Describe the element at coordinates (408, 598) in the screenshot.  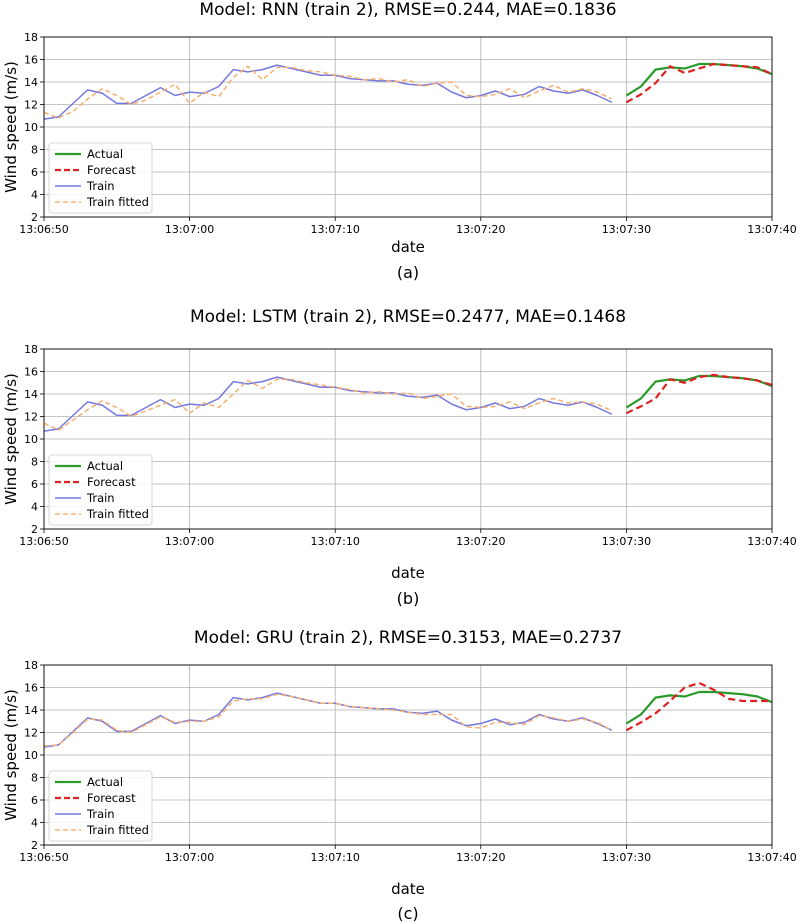
I see `panel-label: (b)` at that location.